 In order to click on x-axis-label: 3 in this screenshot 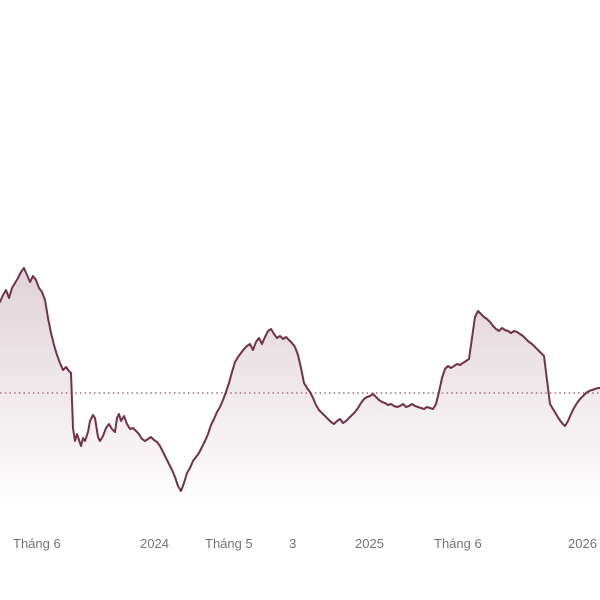, I will do `click(293, 543)`.